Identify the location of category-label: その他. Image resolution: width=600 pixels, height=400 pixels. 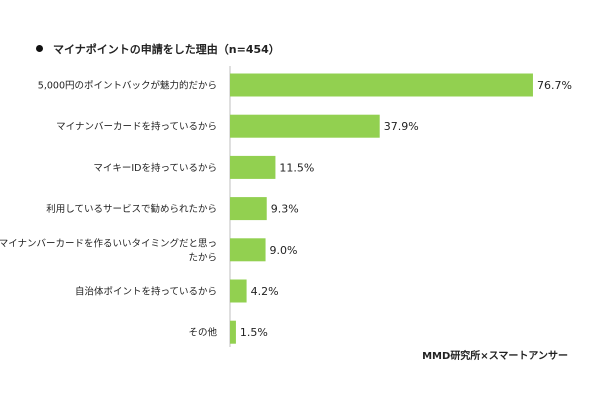
(202, 333).